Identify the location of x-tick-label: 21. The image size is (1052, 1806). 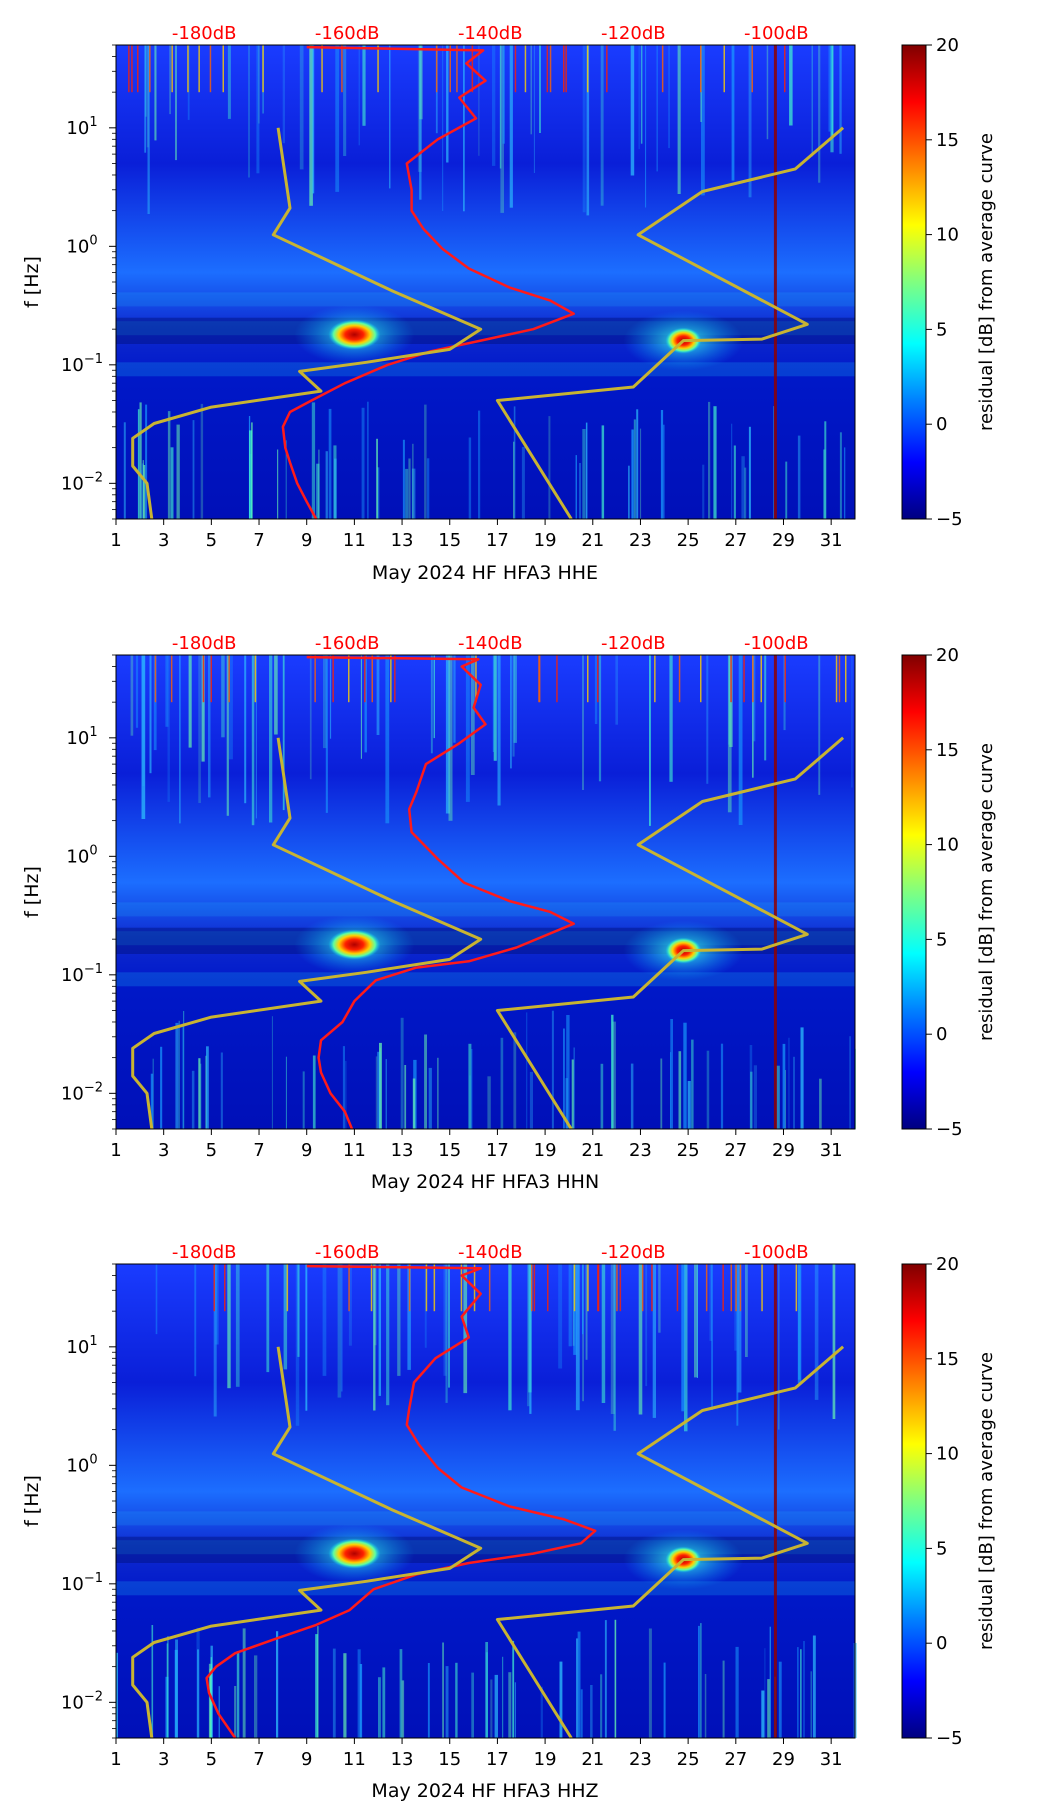
(592, 1759).